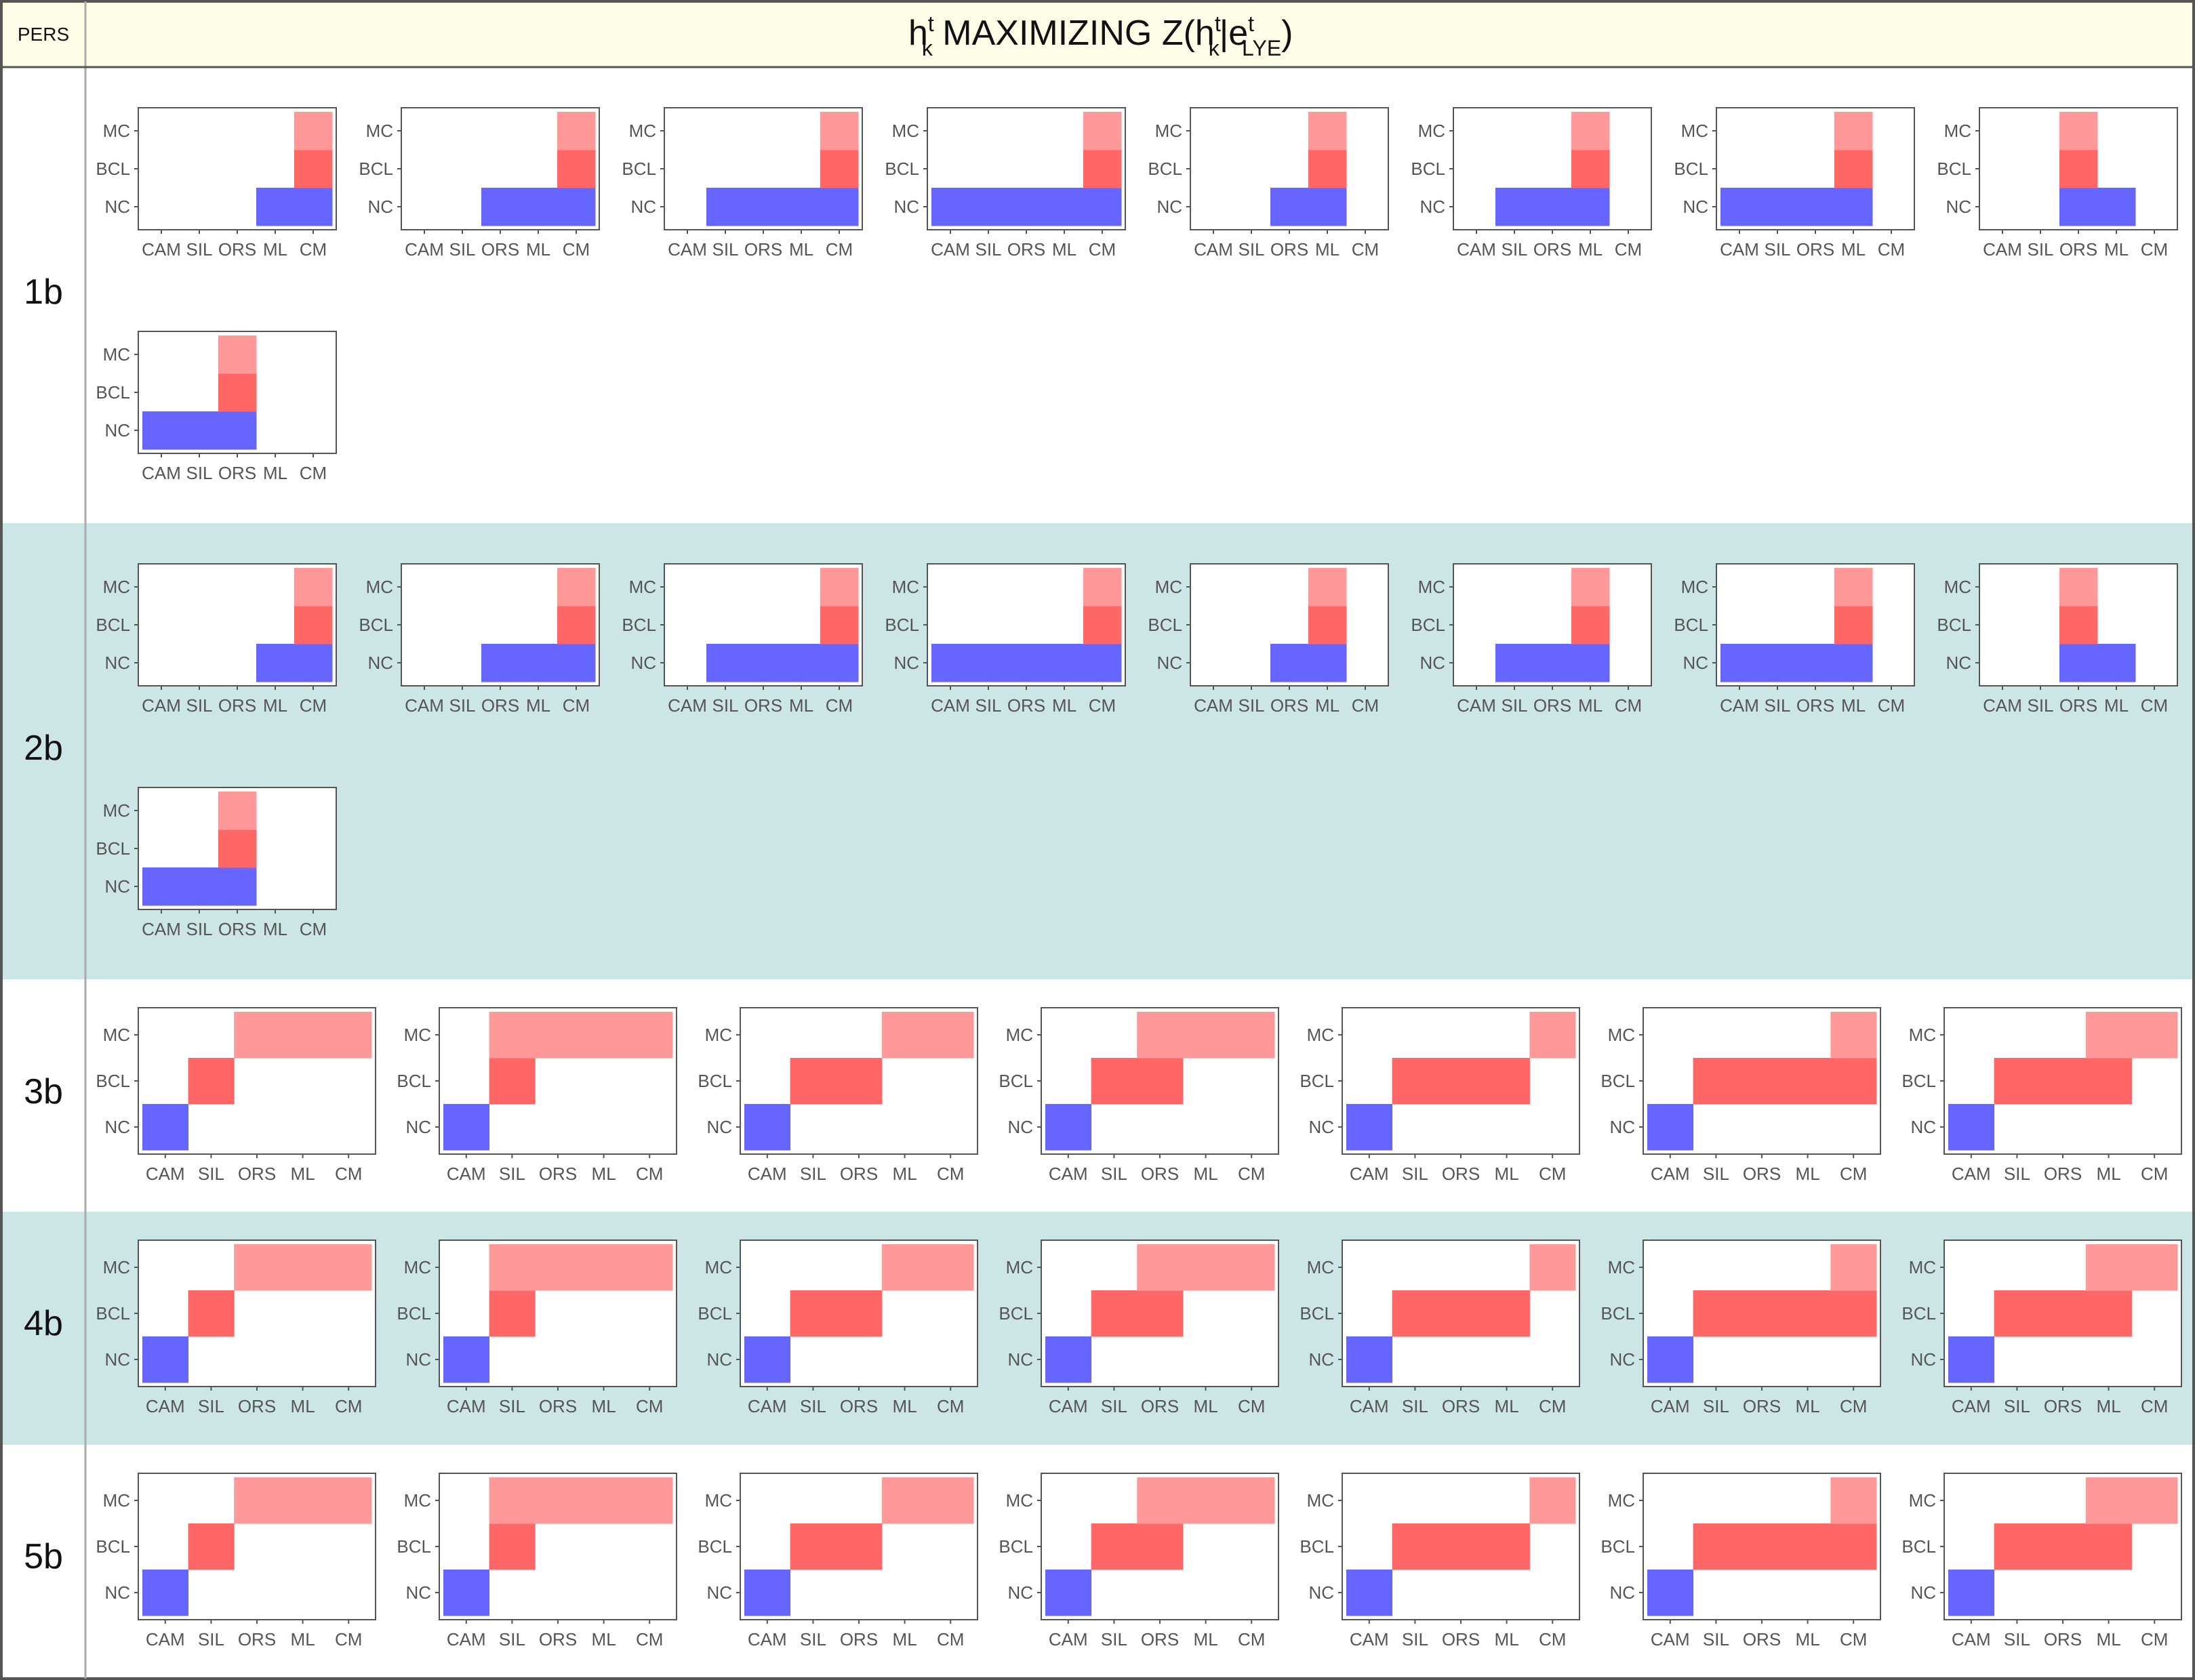 This screenshot has width=2195, height=1680. I want to click on heatmap-cell-nc-sil, so click(1777, 207).